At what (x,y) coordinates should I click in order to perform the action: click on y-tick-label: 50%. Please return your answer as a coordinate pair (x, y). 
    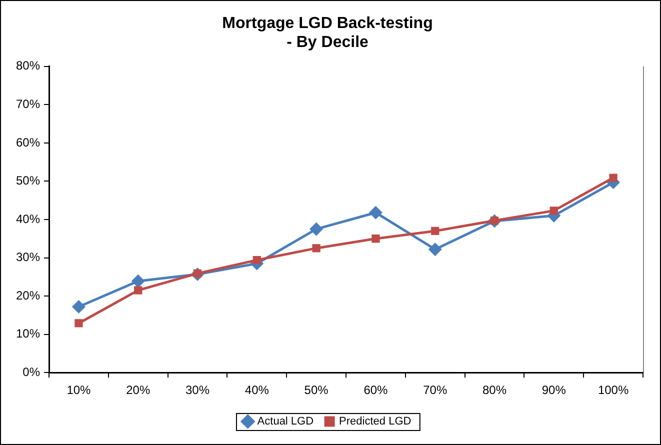
    Looking at the image, I should click on (28, 181).